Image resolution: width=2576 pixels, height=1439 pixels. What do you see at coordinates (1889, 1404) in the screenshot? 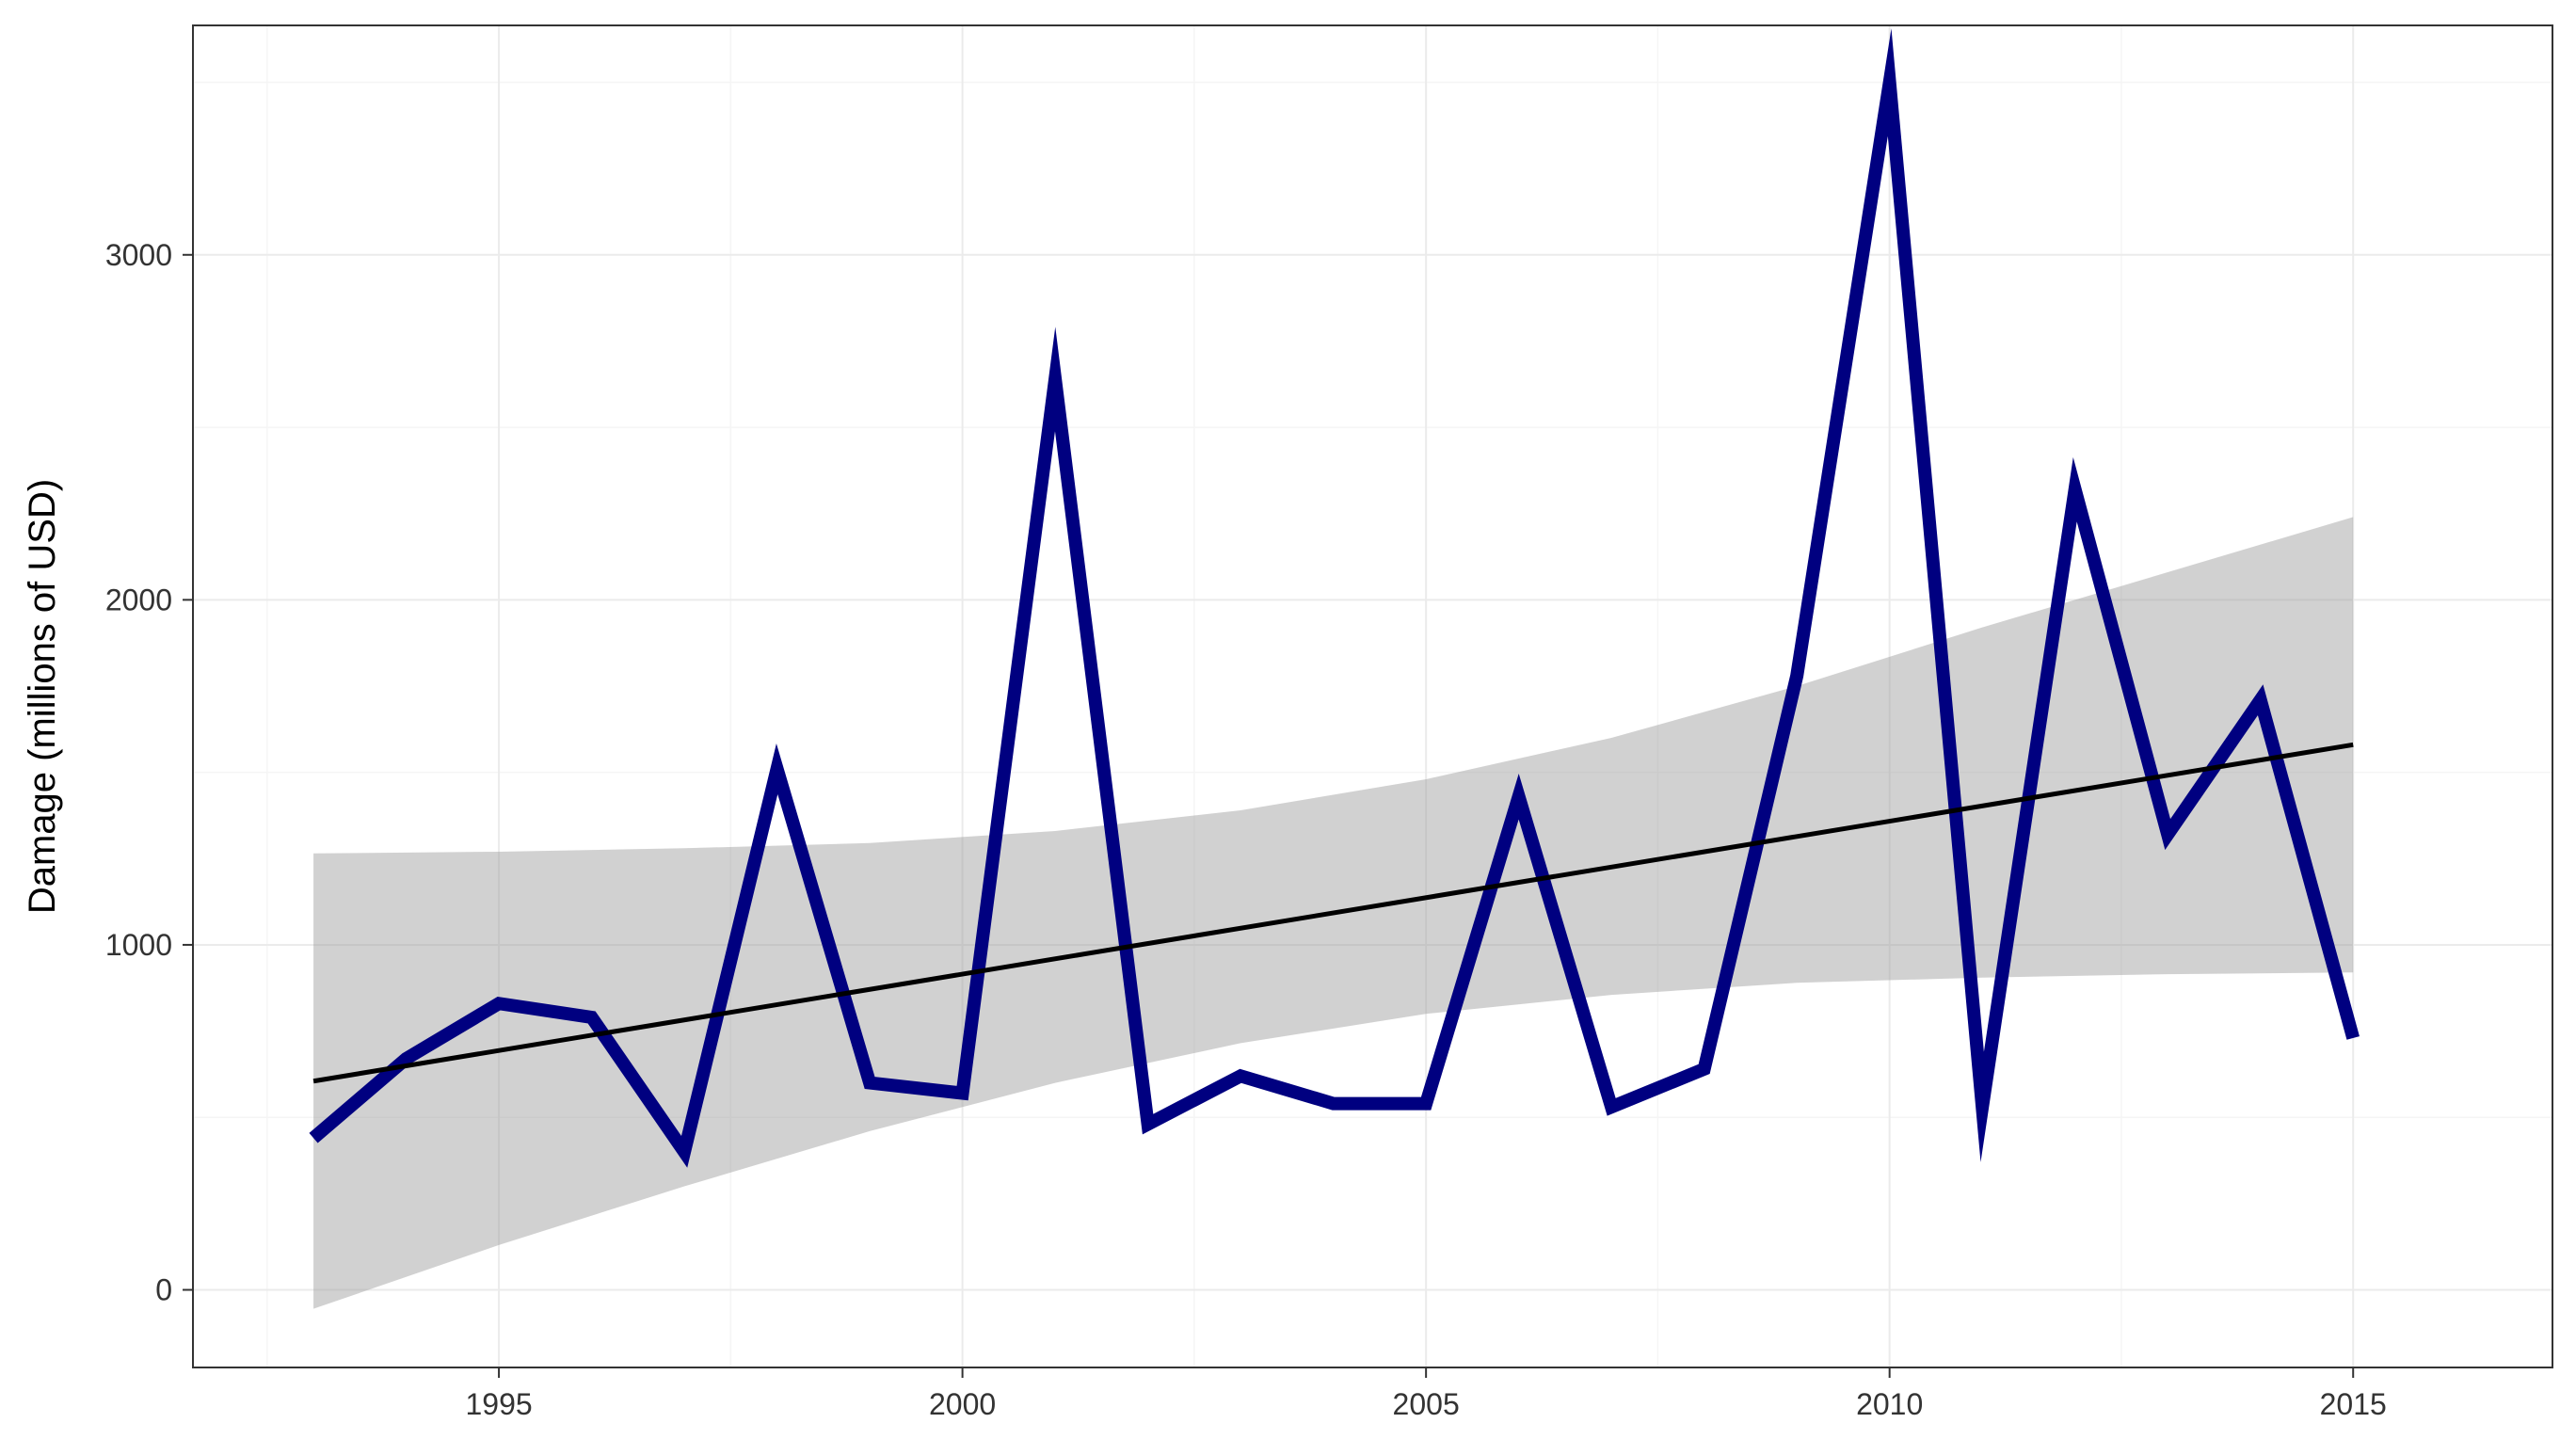
I see `x-tick-label: 2010` at bounding box center [1889, 1404].